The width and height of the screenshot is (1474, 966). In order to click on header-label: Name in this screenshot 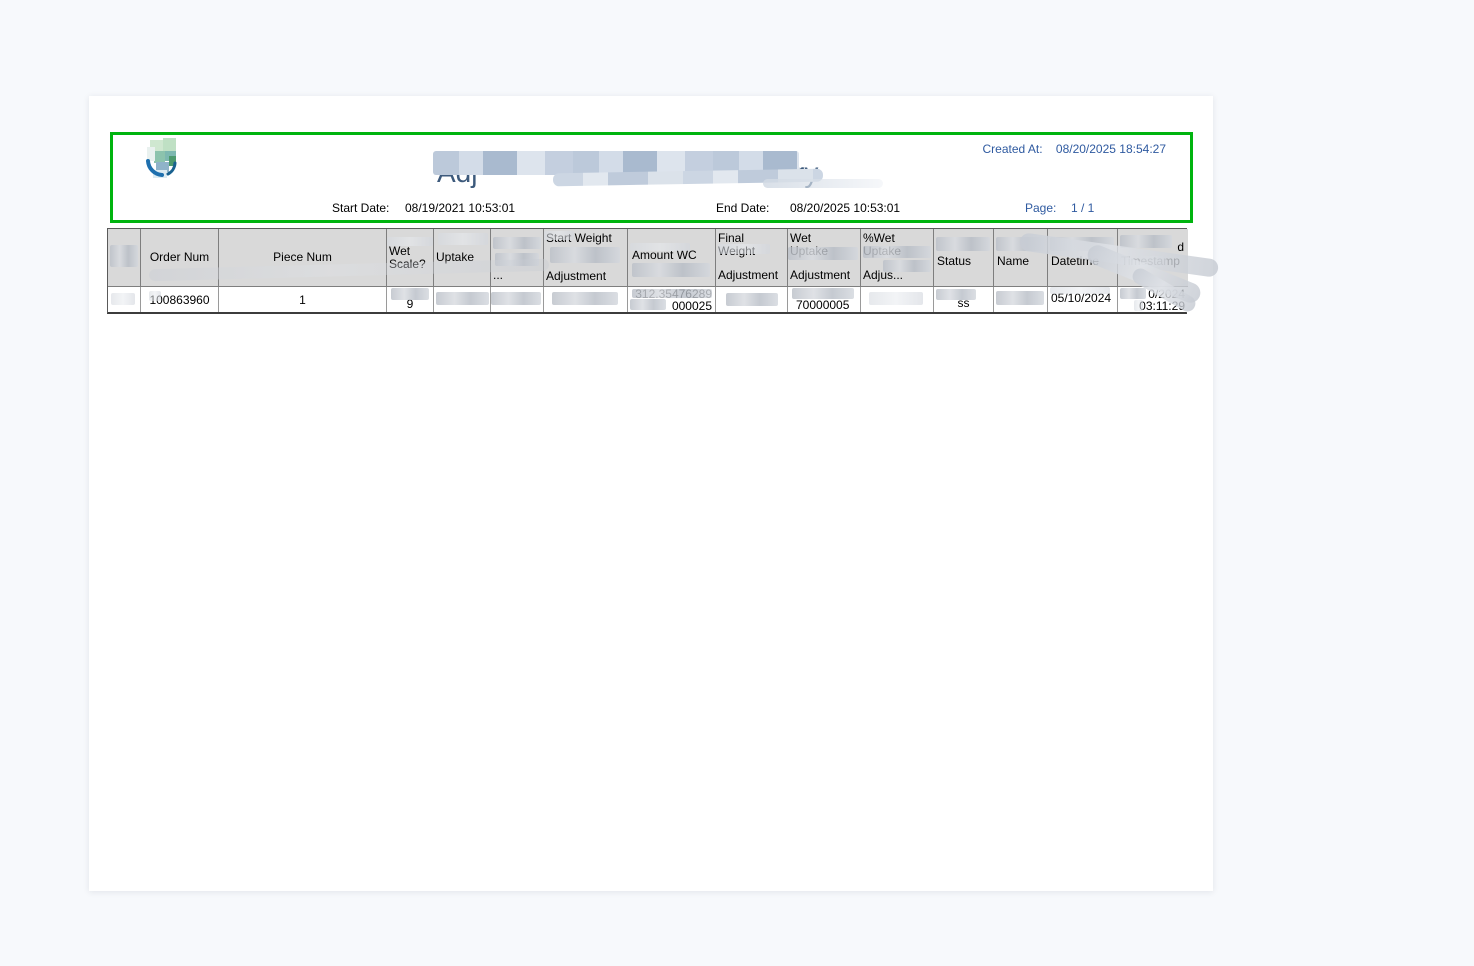, I will do `click(1013, 261)`.